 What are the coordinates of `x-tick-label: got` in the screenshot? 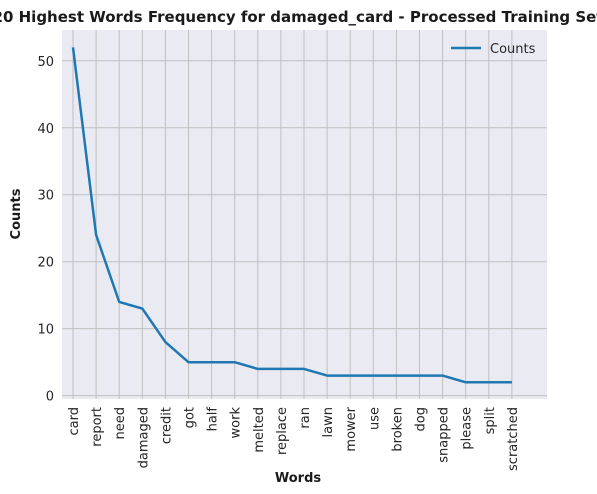 It's located at (190, 417).